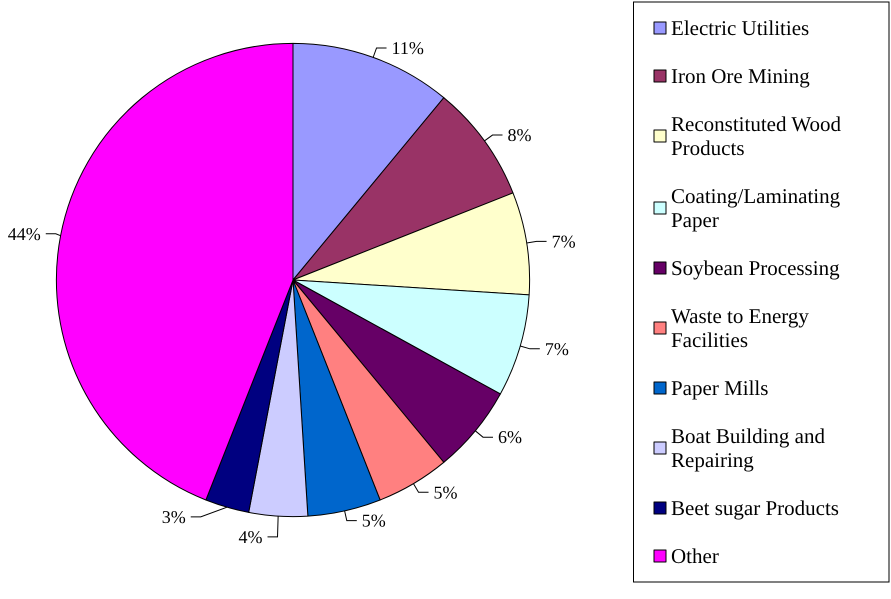  What do you see at coordinates (742, 328) in the screenshot?
I see `legend-label: Waste to Energy Facilities` at bounding box center [742, 328].